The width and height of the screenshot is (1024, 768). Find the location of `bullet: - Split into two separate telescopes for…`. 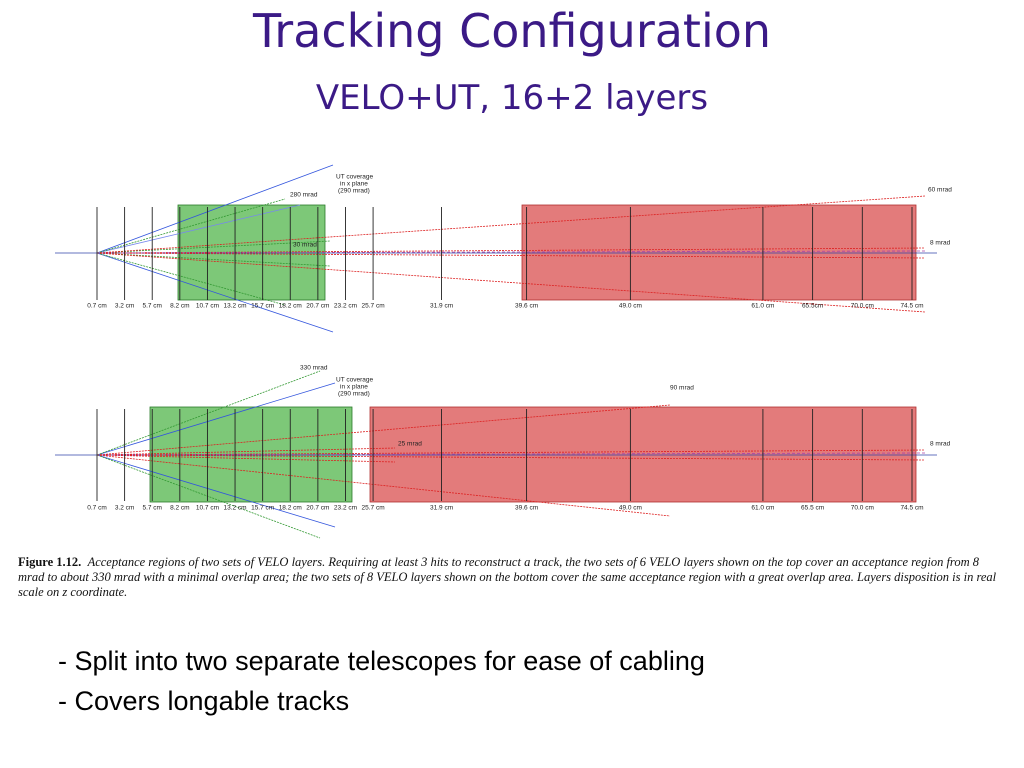

bullet: - Split into two separate telescopes for… is located at coordinates (381, 661).